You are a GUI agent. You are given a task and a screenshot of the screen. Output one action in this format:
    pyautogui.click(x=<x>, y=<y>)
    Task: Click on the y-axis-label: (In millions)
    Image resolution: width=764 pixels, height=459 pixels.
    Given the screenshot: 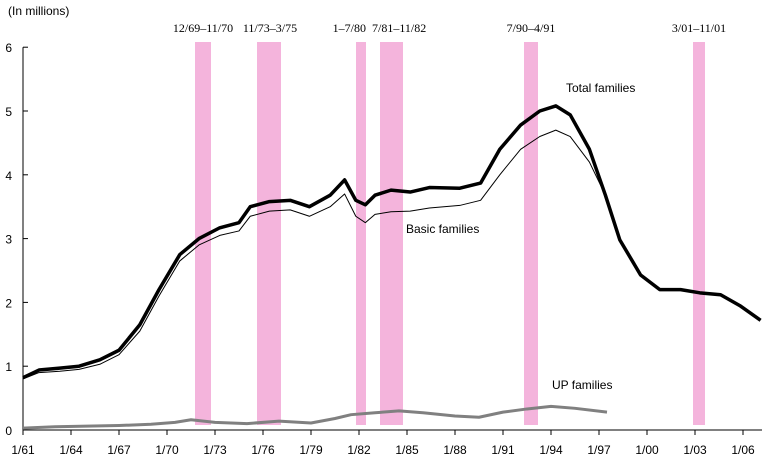 What is the action you would take?
    pyautogui.click(x=38, y=11)
    